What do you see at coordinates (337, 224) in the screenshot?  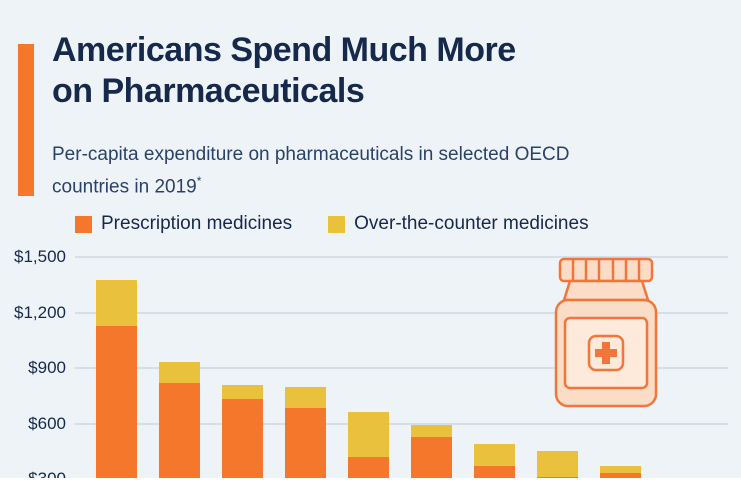 I see `otc-color-swatch` at bounding box center [337, 224].